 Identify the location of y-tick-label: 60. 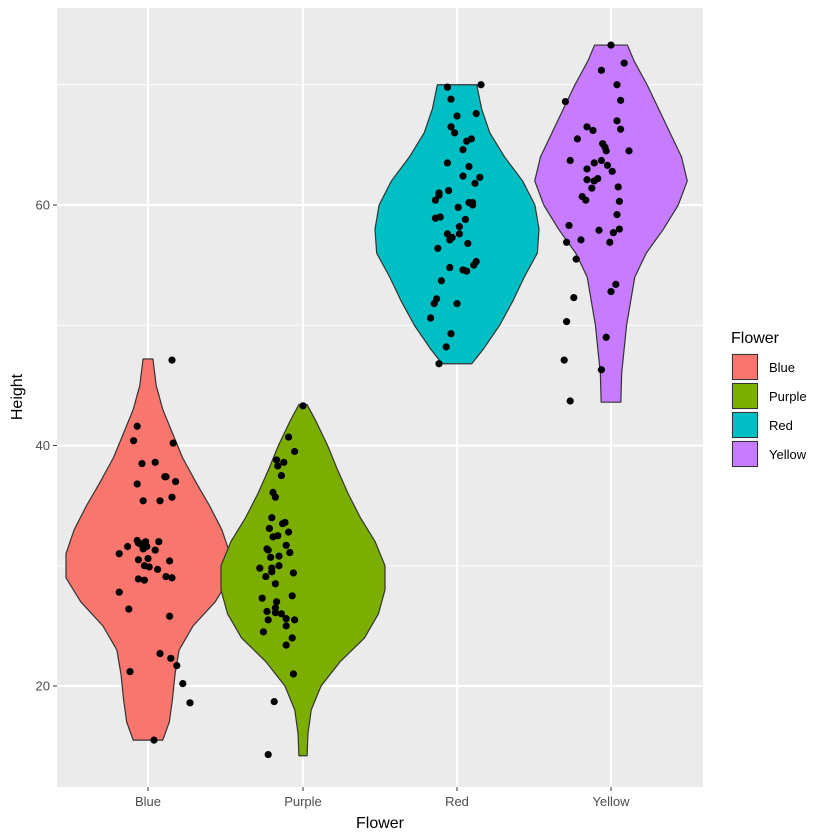
(43, 205).